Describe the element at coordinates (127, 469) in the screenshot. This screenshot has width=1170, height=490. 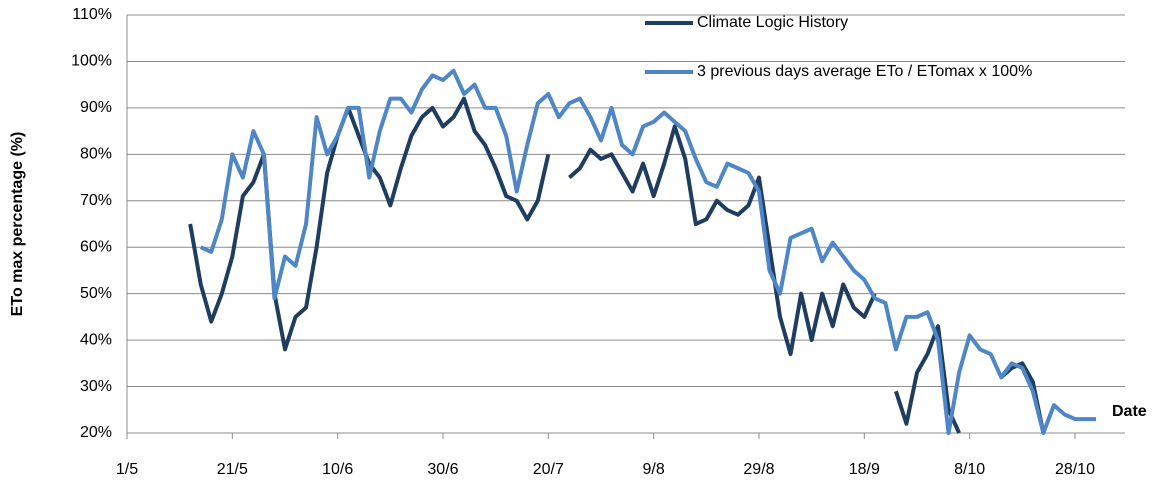
I see `x-tick-label: 1/5` at that location.